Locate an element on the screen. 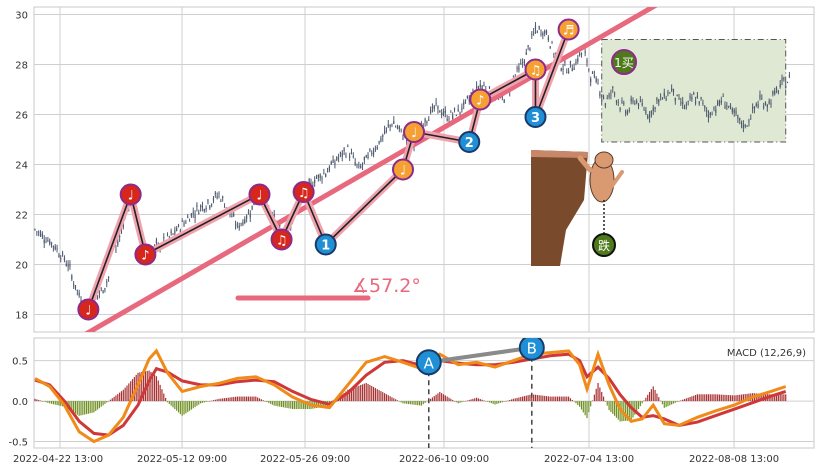  wave-marker: ♪ is located at coordinates (480, 99).